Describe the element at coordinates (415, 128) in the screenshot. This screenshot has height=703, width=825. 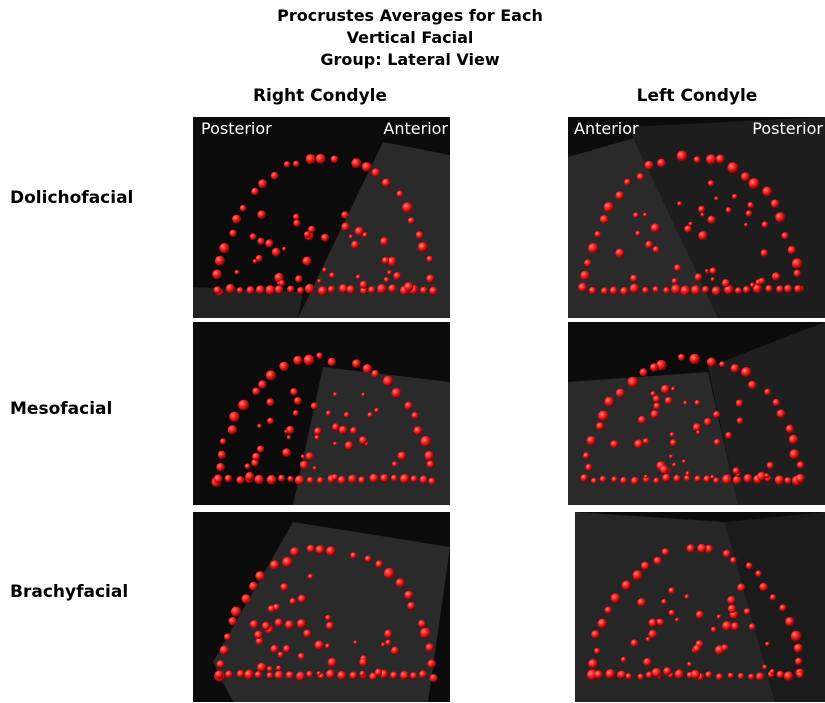
I see `label-anterior: Anterior` at that location.